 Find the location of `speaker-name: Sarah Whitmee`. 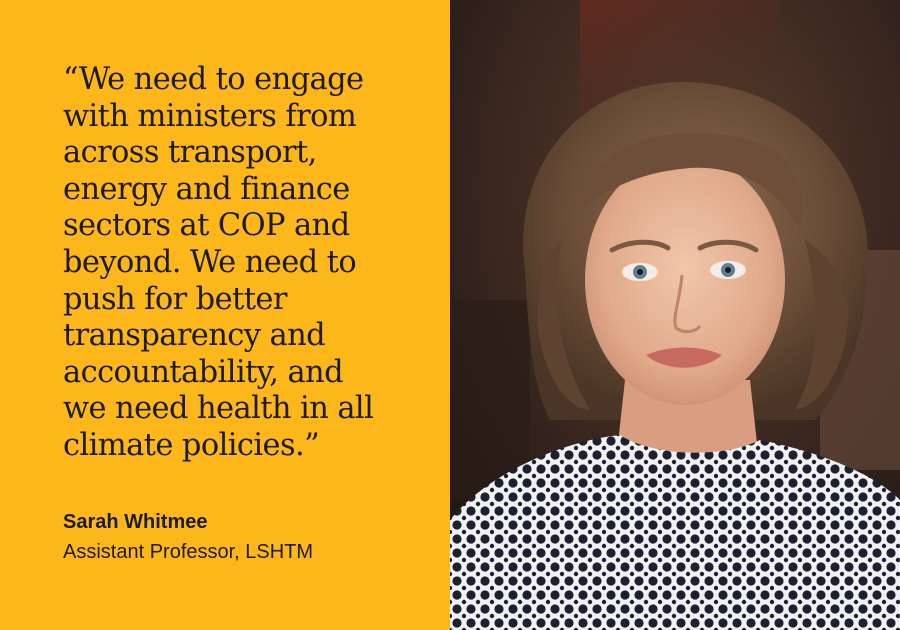

speaker-name: Sarah Whitmee is located at coordinates (135, 522).